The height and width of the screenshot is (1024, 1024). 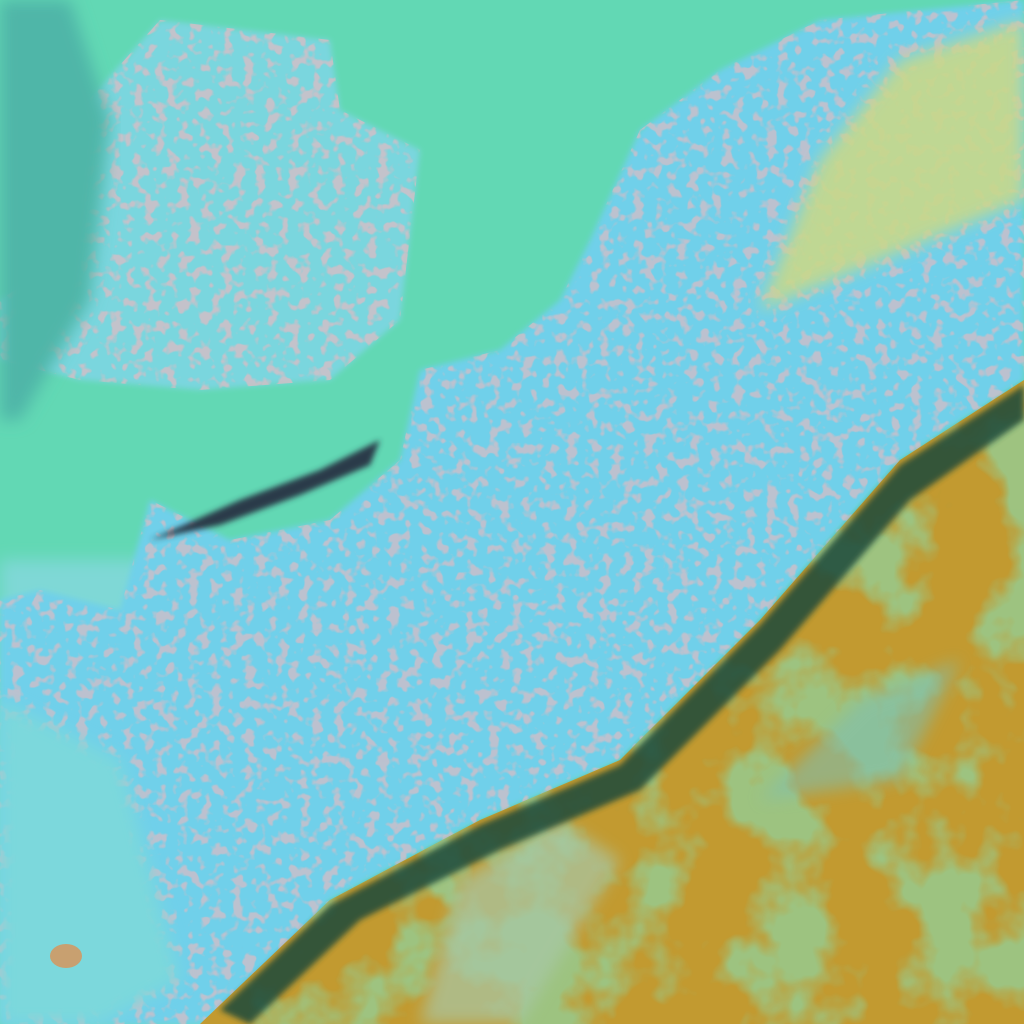 What do you see at coordinates (892, 165) in the screenshot?
I see `upper-right-haze` at bounding box center [892, 165].